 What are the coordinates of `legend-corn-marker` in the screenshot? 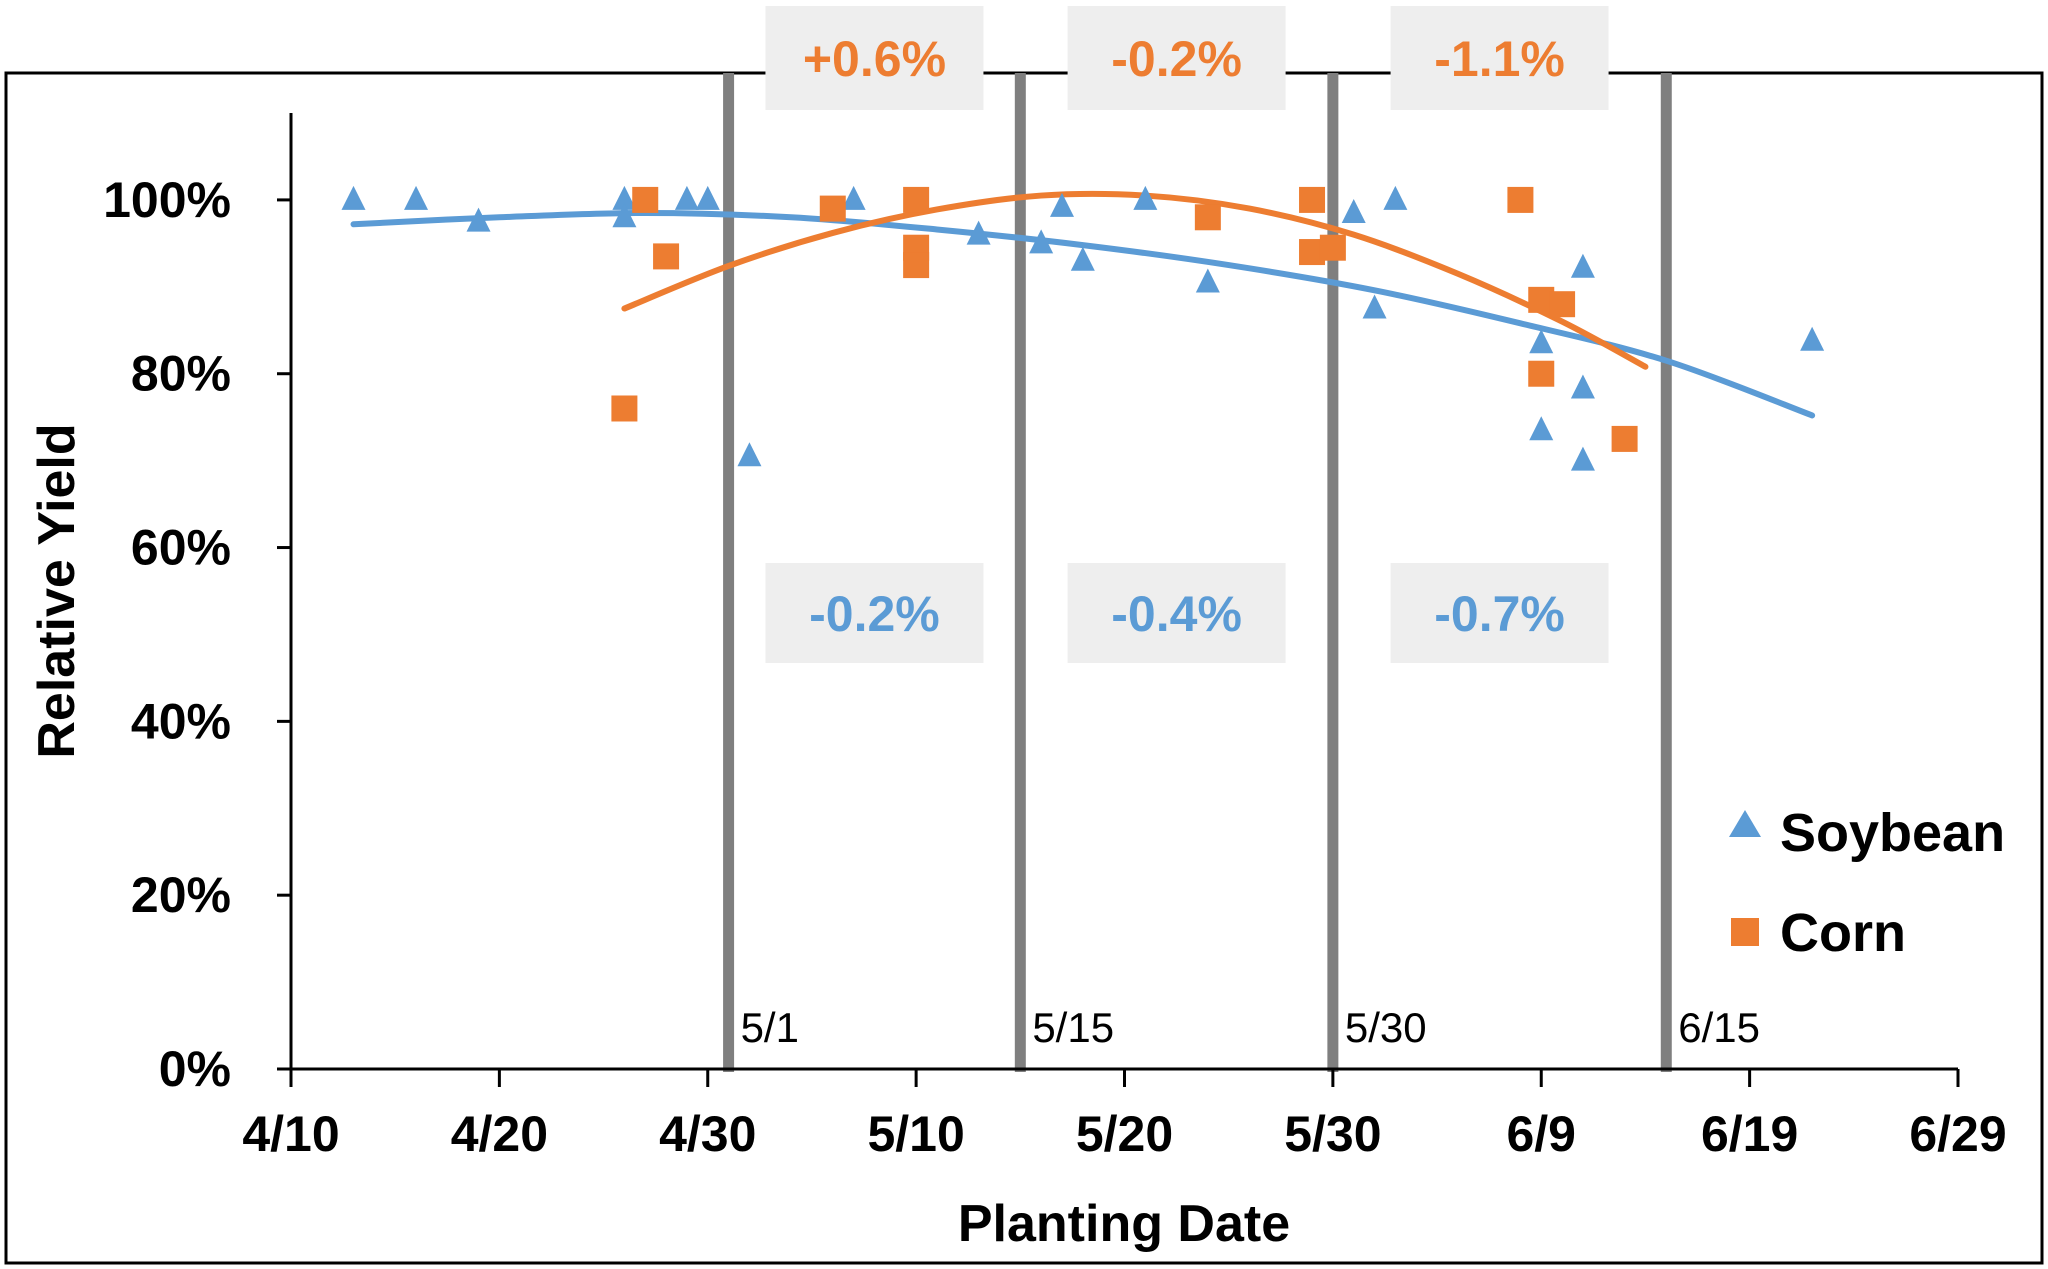 It's located at (1745, 932).